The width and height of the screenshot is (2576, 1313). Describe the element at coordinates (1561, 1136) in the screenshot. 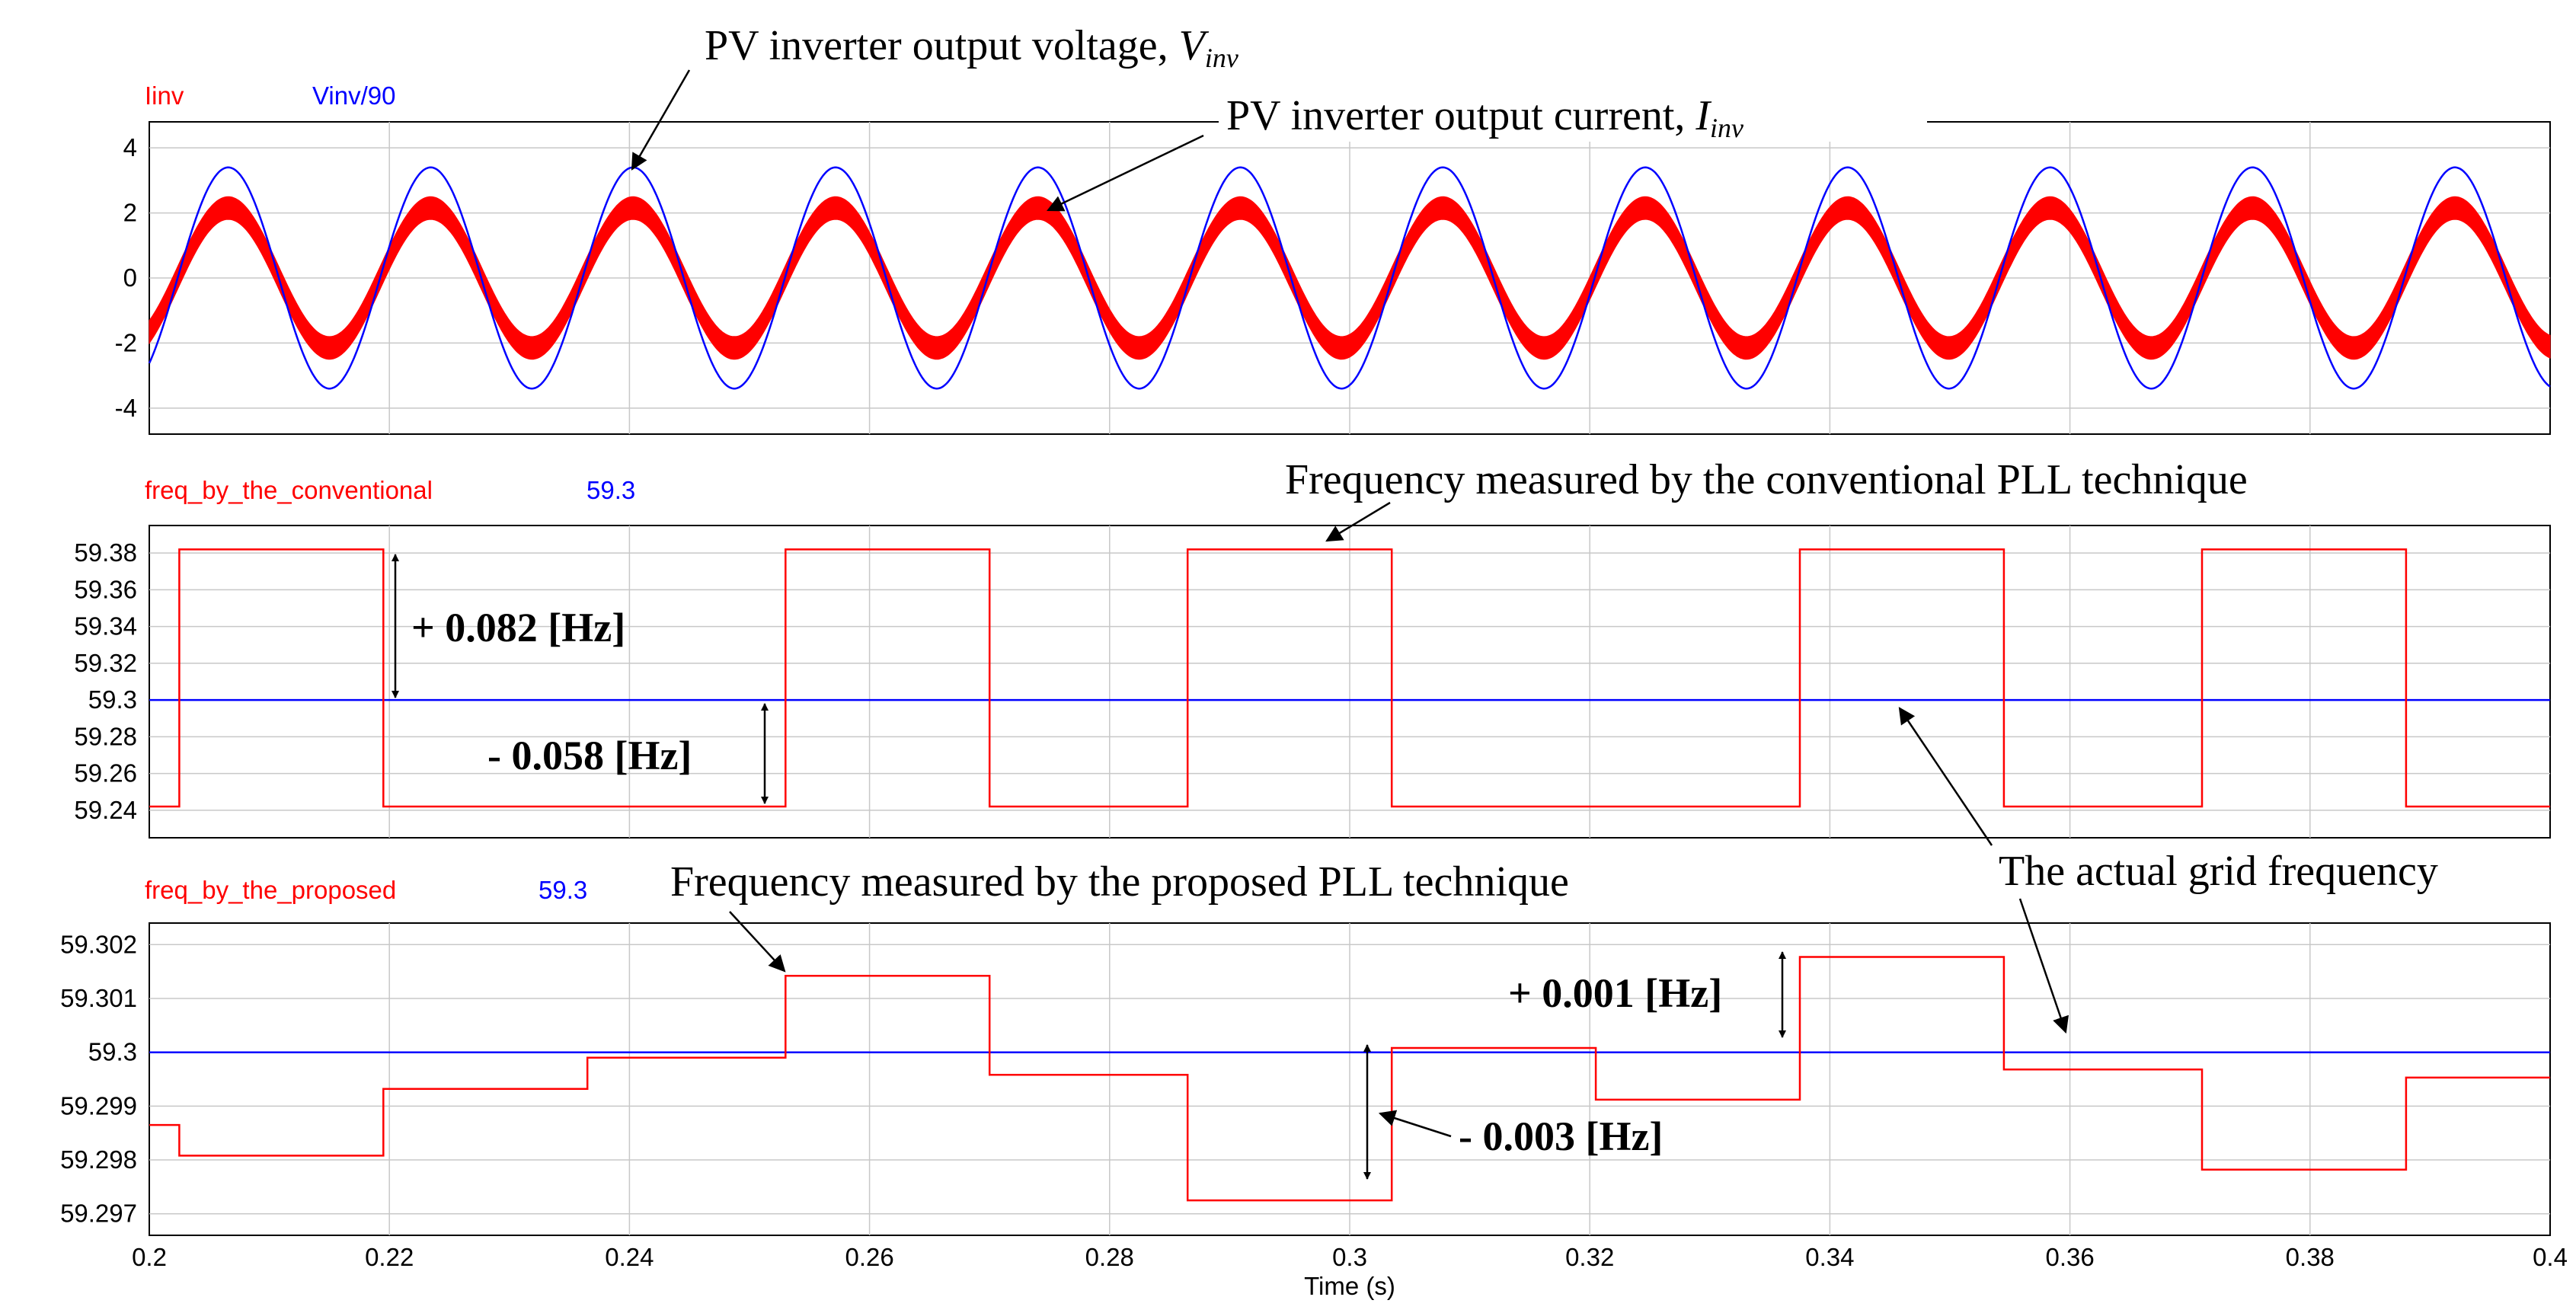

I see `annotation-minus-003: - 0.003 [Hz]` at that location.